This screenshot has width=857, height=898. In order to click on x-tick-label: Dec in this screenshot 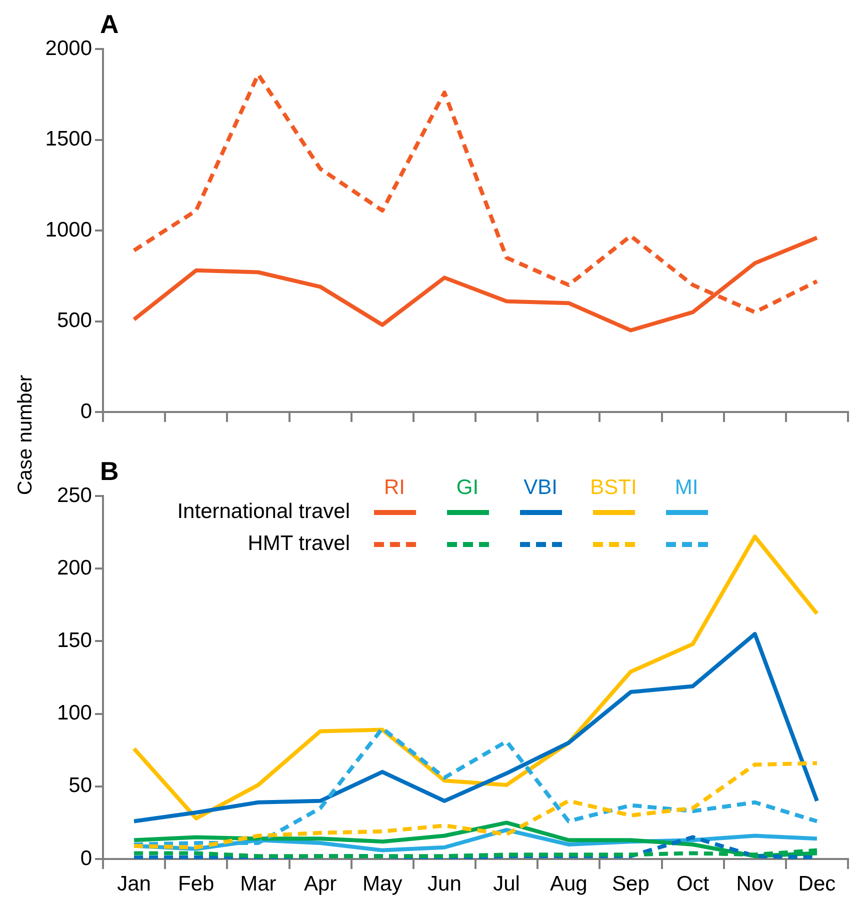, I will do `click(817, 884)`.